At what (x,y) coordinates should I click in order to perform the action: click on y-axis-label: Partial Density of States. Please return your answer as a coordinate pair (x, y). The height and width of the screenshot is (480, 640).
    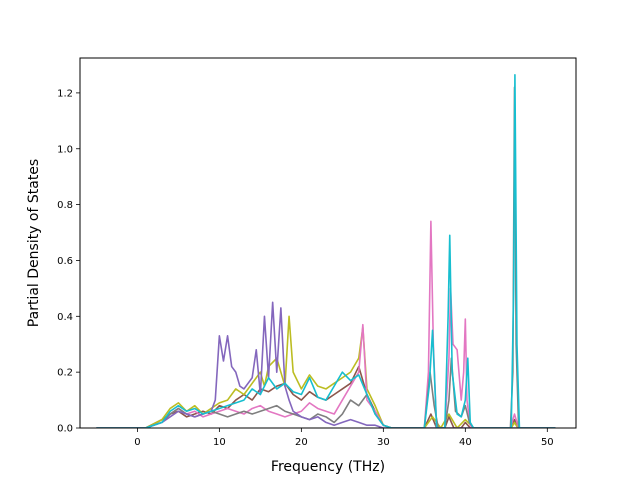
    Looking at the image, I should click on (34, 243).